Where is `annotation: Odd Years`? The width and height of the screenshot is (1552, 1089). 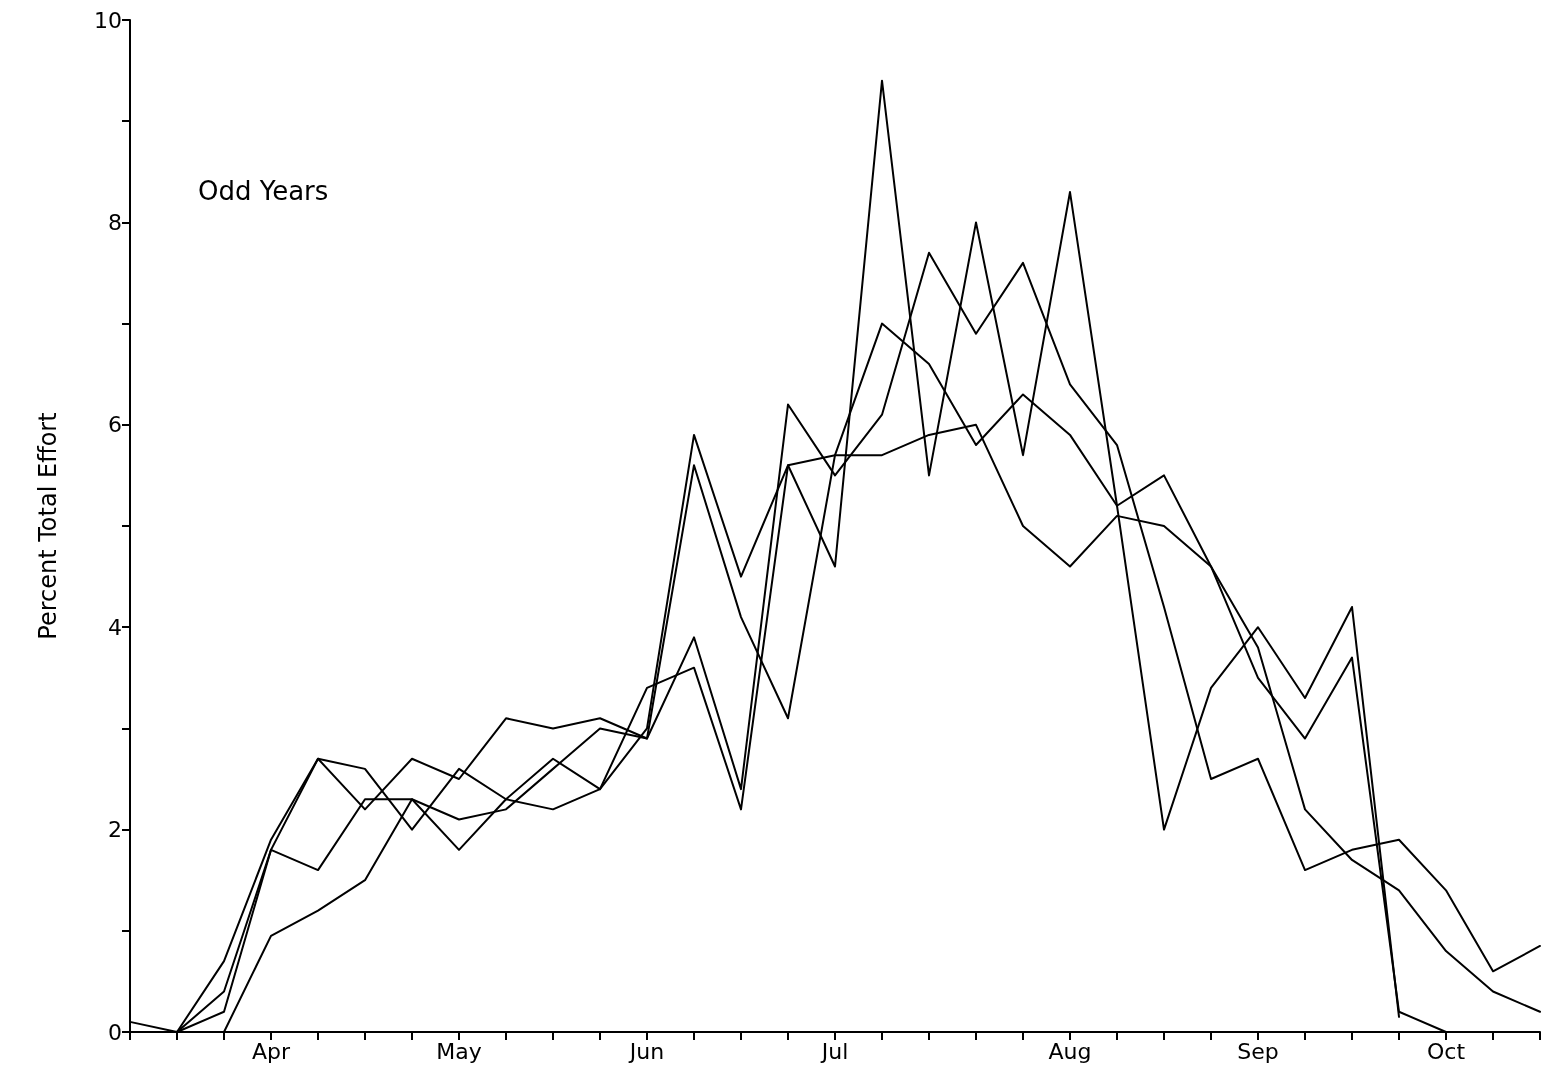
annotation: Odd Years is located at coordinates (263, 191).